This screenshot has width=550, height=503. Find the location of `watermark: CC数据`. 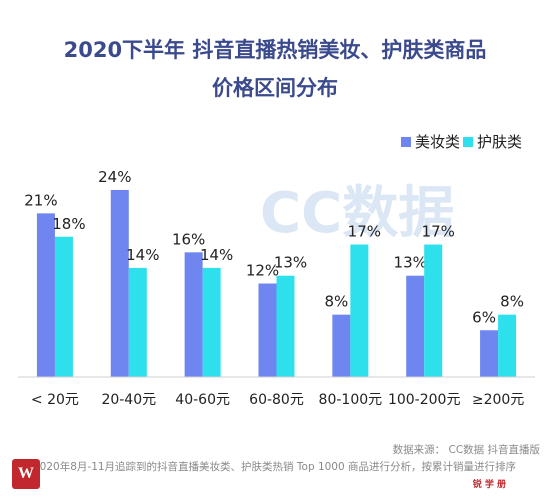

watermark: CC数据 is located at coordinates (357, 213).